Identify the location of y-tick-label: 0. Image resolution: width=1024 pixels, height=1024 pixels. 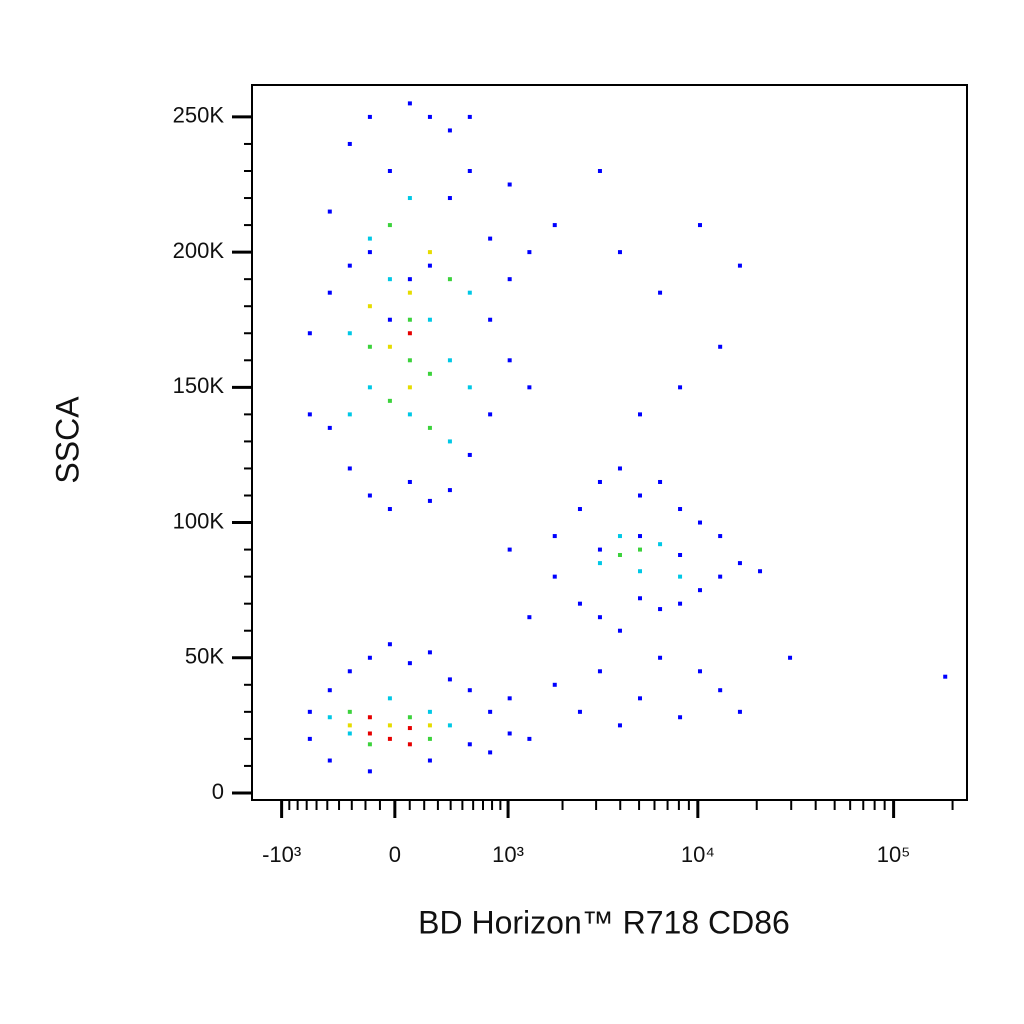
(218, 791).